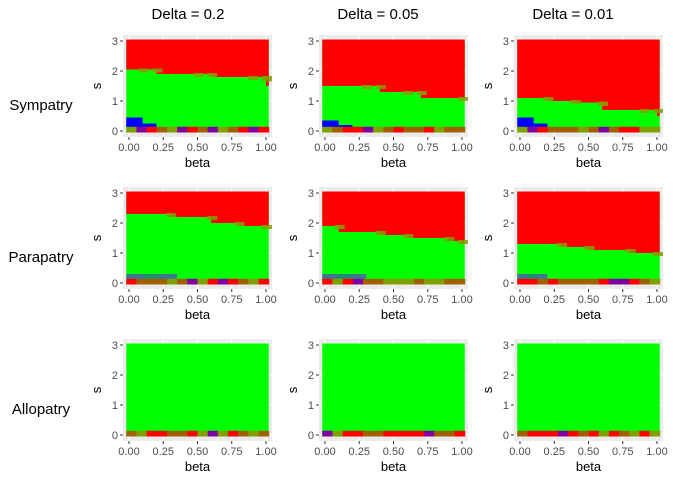 Image resolution: width=673 pixels, height=484 pixels. Describe the element at coordinates (41, 105) in the screenshot. I see `row-label-sympatry: Sympatry` at that location.